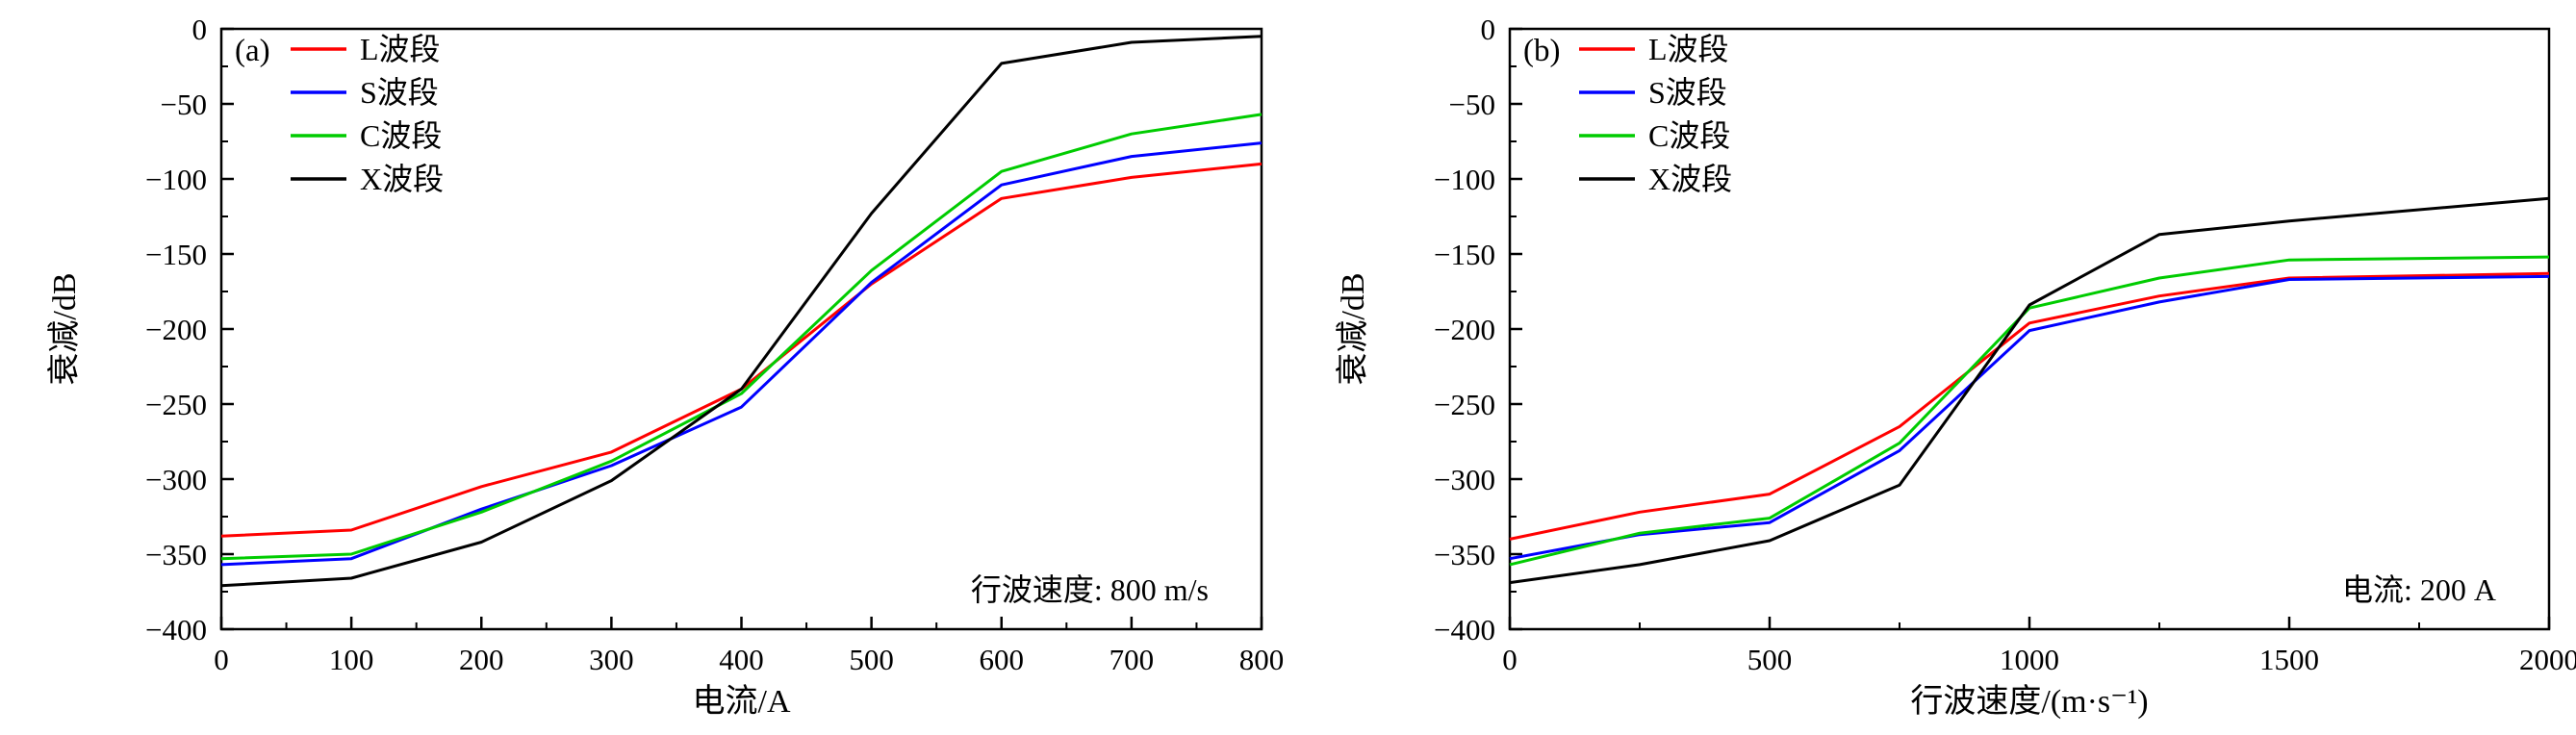 The width and height of the screenshot is (2576, 735). What do you see at coordinates (611, 659) in the screenshot?
I see `x-tick-label: 300` at bounding box center [611, 659].